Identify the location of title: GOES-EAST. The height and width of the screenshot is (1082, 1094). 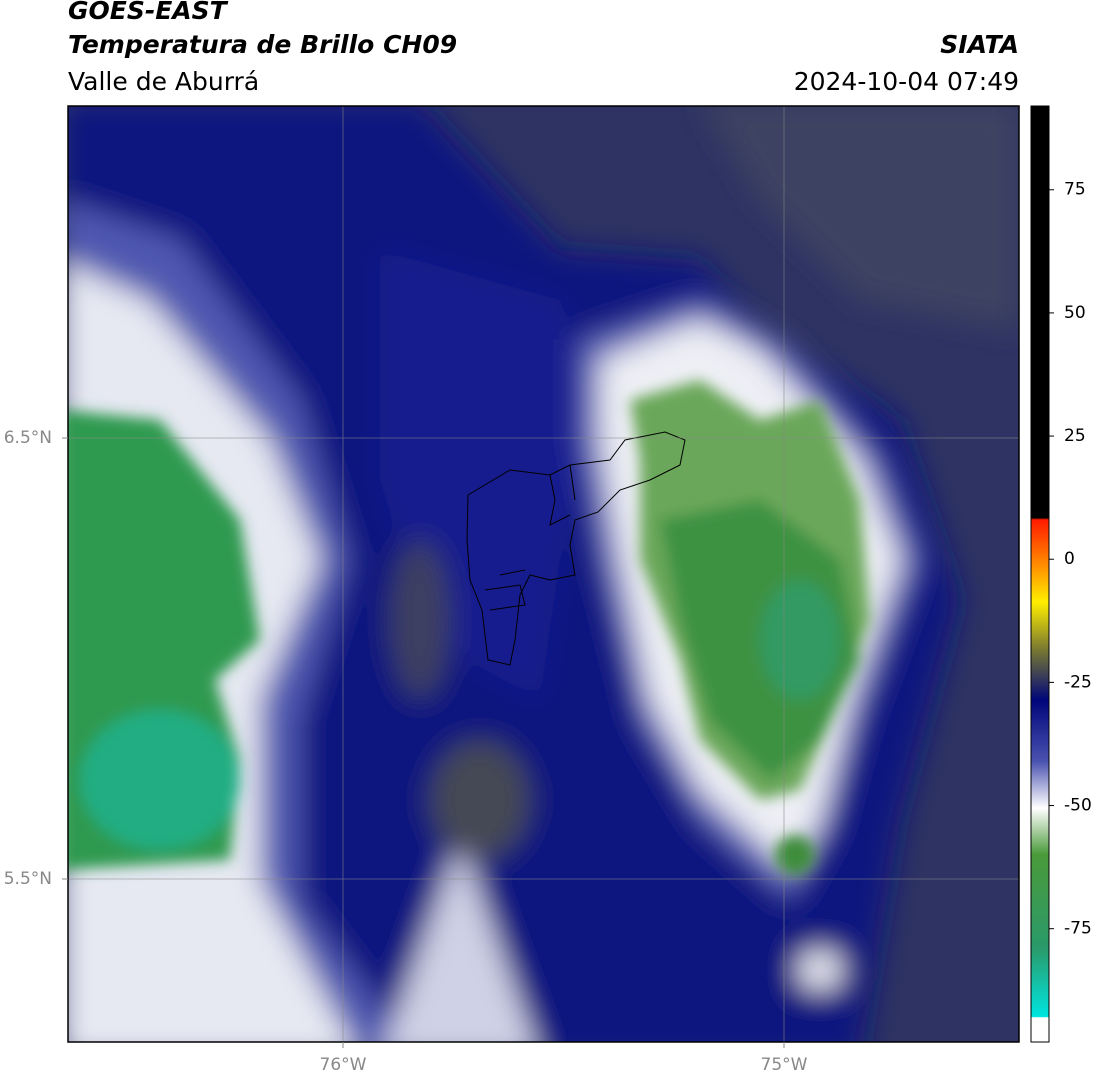
(148, 12).